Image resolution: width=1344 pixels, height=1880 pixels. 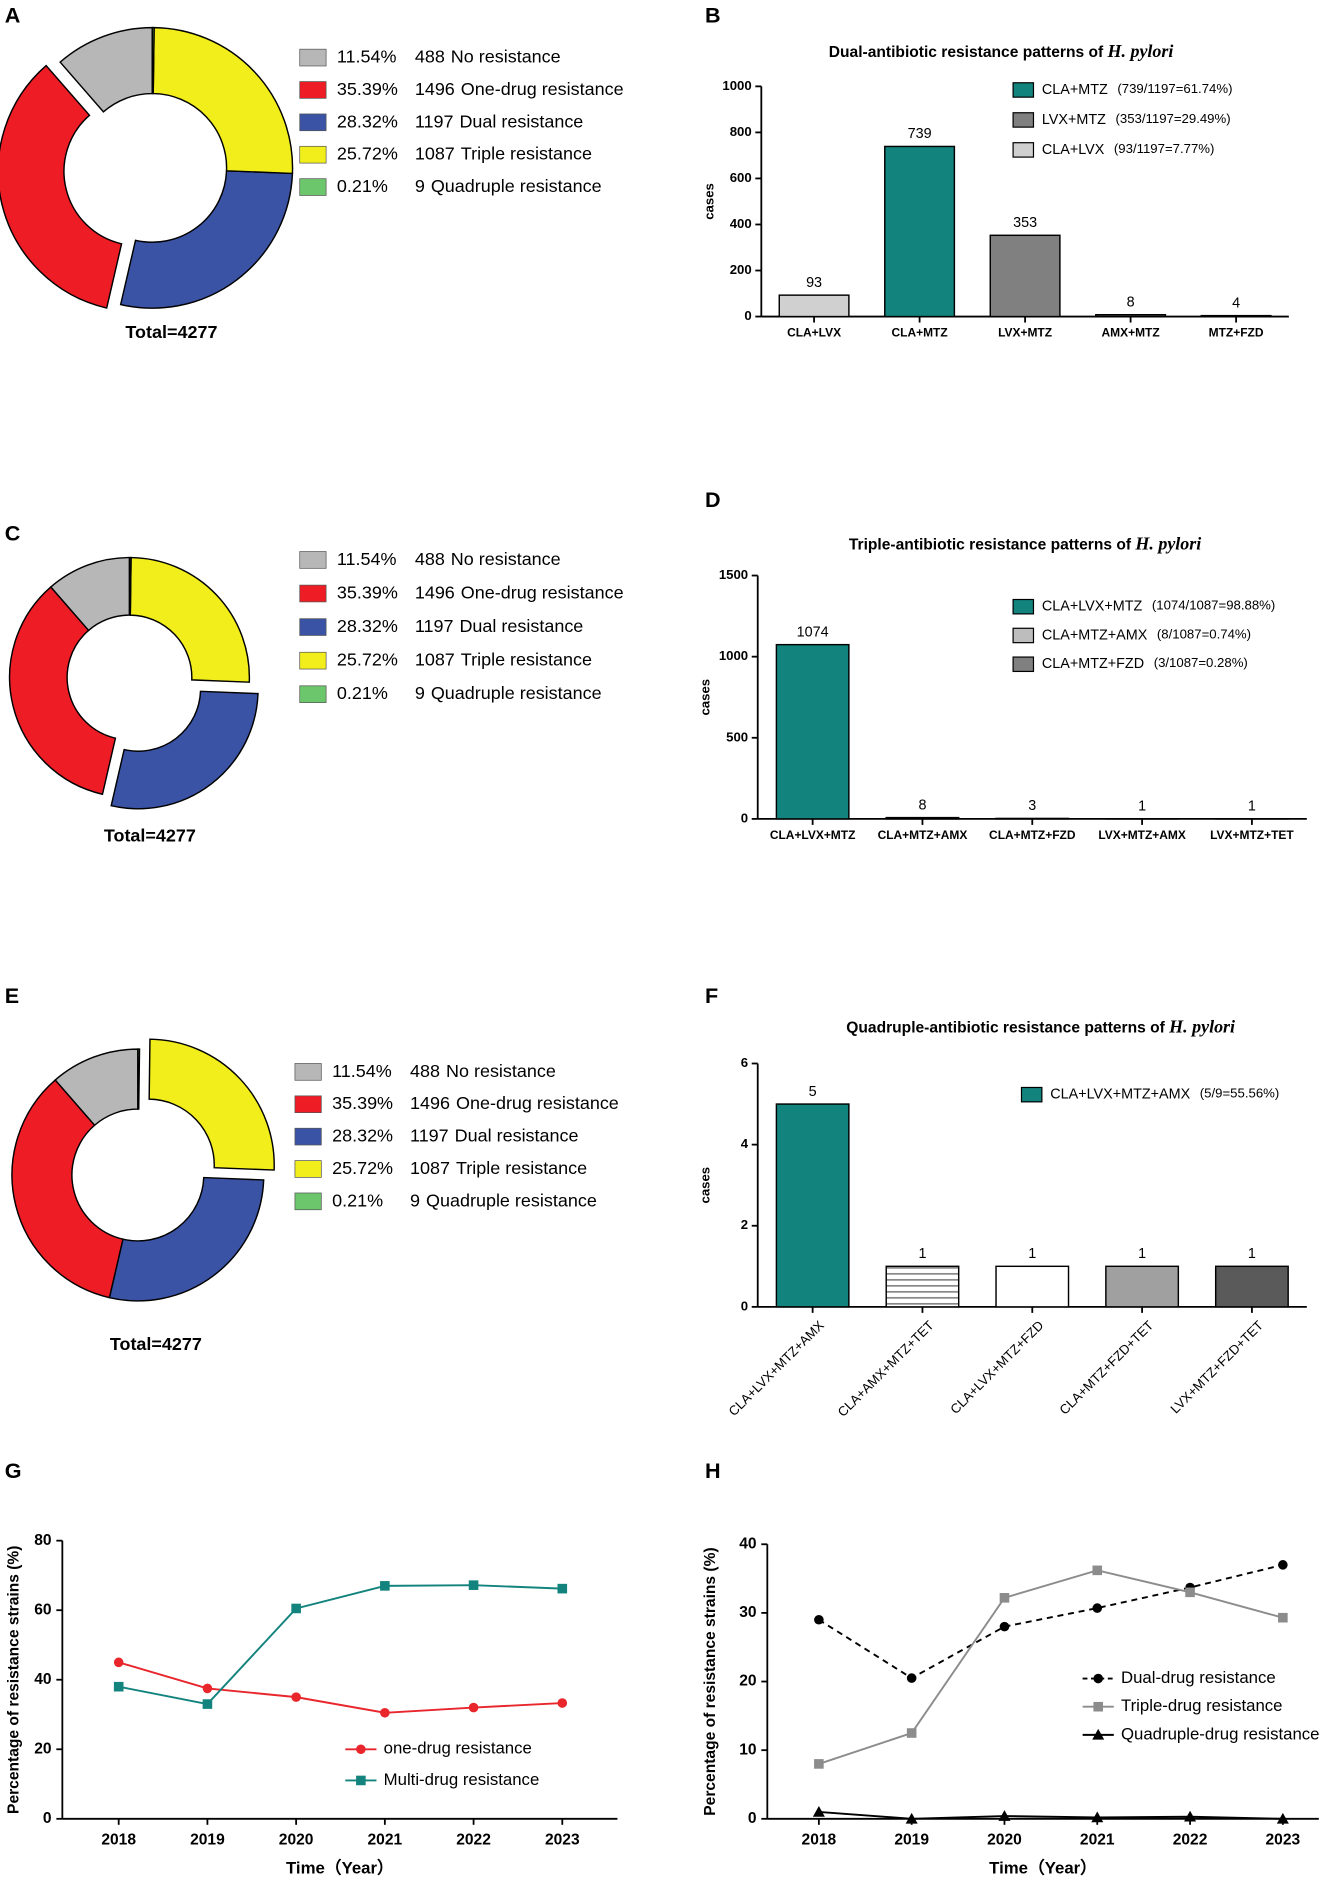 What do you see at coordinates (1025, 223) in the screenshot?
I see `value-label: 353` at bounding box center [1025, 223].